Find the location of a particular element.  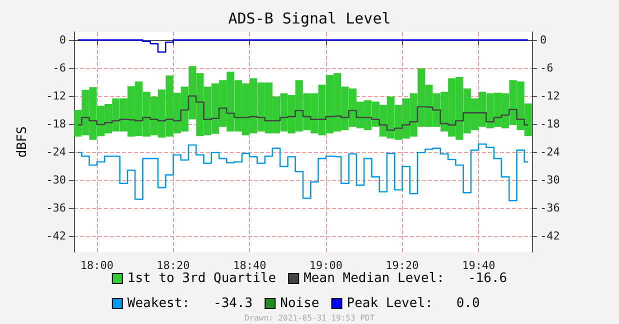

legend-label: Noise is located at coordinates (300, 303).